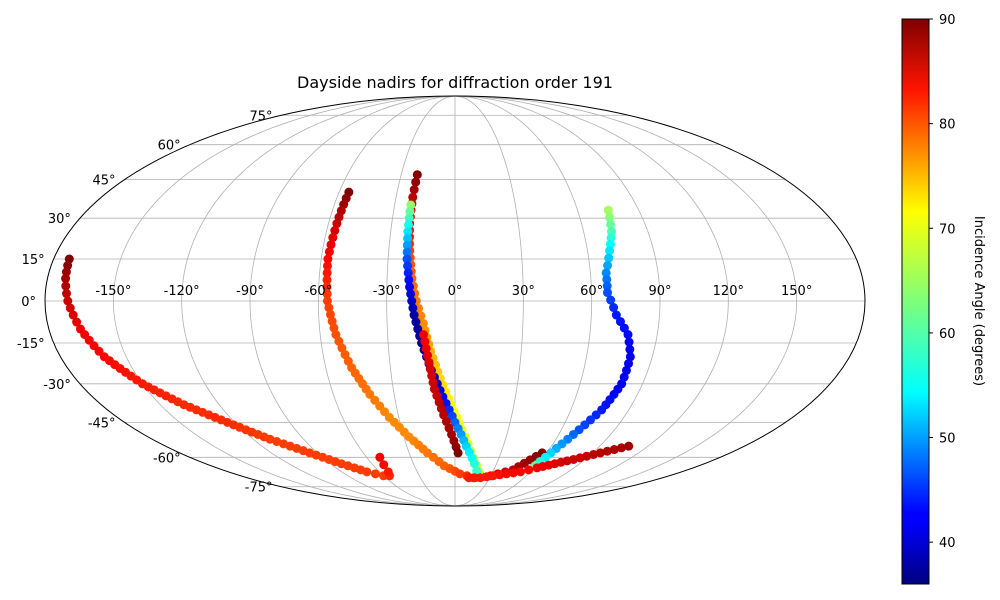  Describe the element at coordinates (947, 439) in the screenshot. I see `colorbar-tick-label: 50` at that location.